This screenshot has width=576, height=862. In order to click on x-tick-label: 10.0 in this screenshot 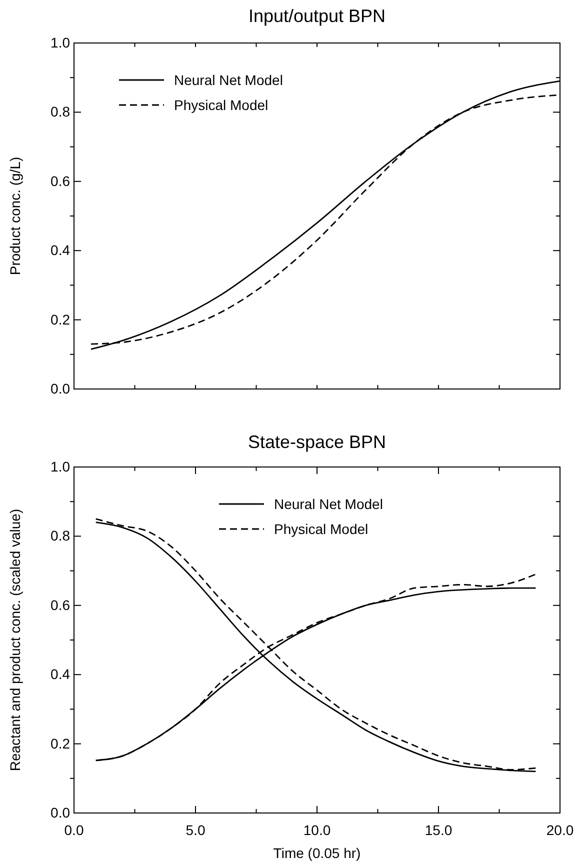, I will do `click(317, 830)`.